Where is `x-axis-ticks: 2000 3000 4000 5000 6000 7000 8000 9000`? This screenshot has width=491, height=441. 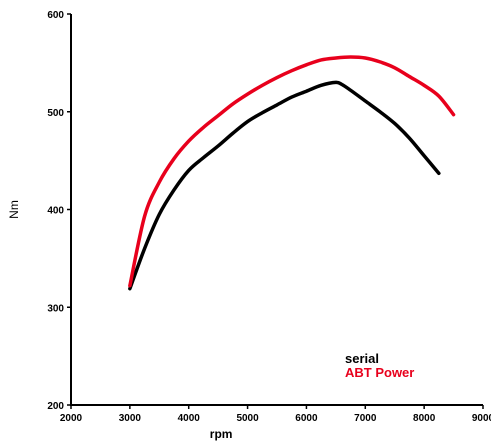 x-axis-ticks: 2000 3000 4000 5000 6000 7000 8000 9000 is located at coordinates (275, 414).